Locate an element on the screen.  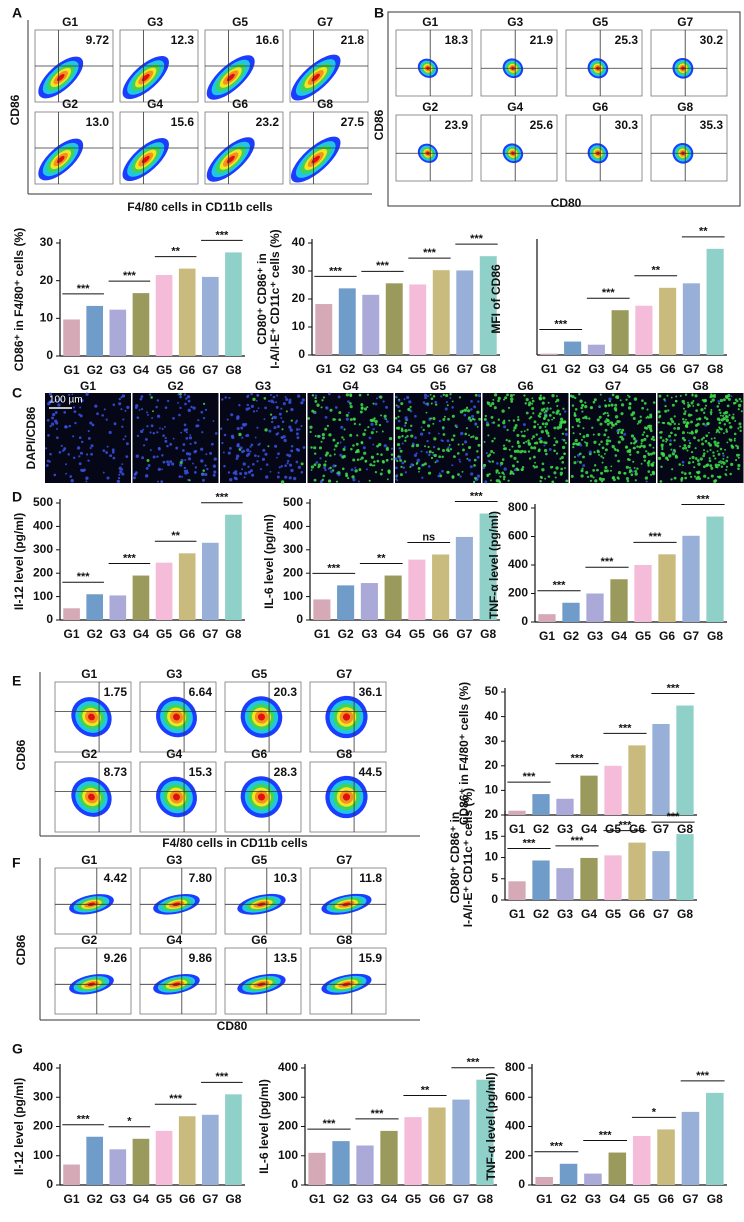
x-tick-label: G3 is located at coordinates (565, 829).